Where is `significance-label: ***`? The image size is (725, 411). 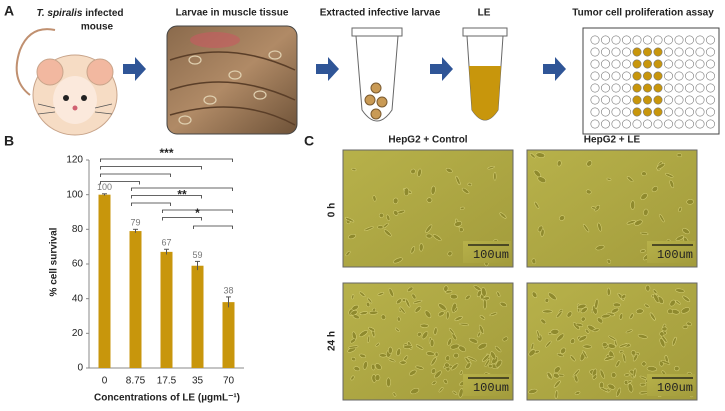
significance-label: *** is located at coordinates (166, 153).